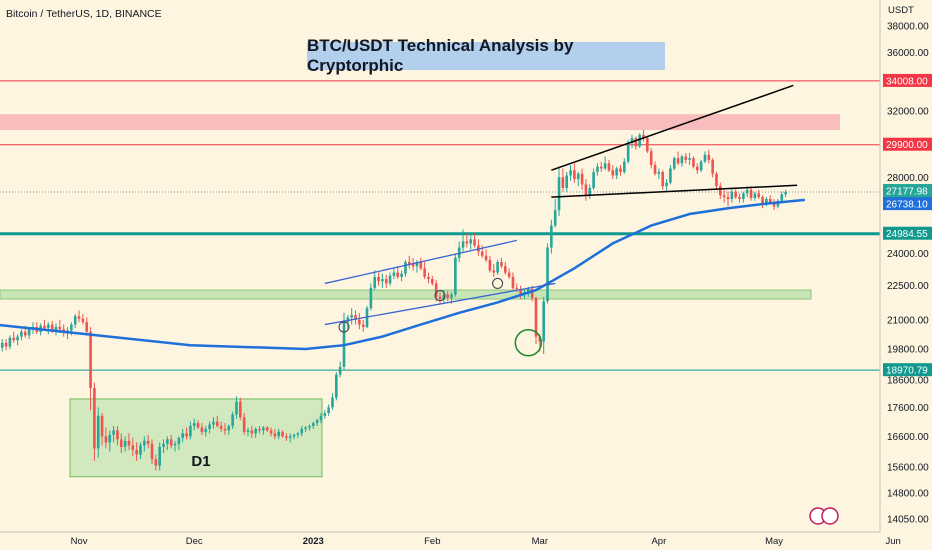  Describe the element at coordinates (908, 112) in the screenshot. I see `y-tick-label: 32000.00` at that location.